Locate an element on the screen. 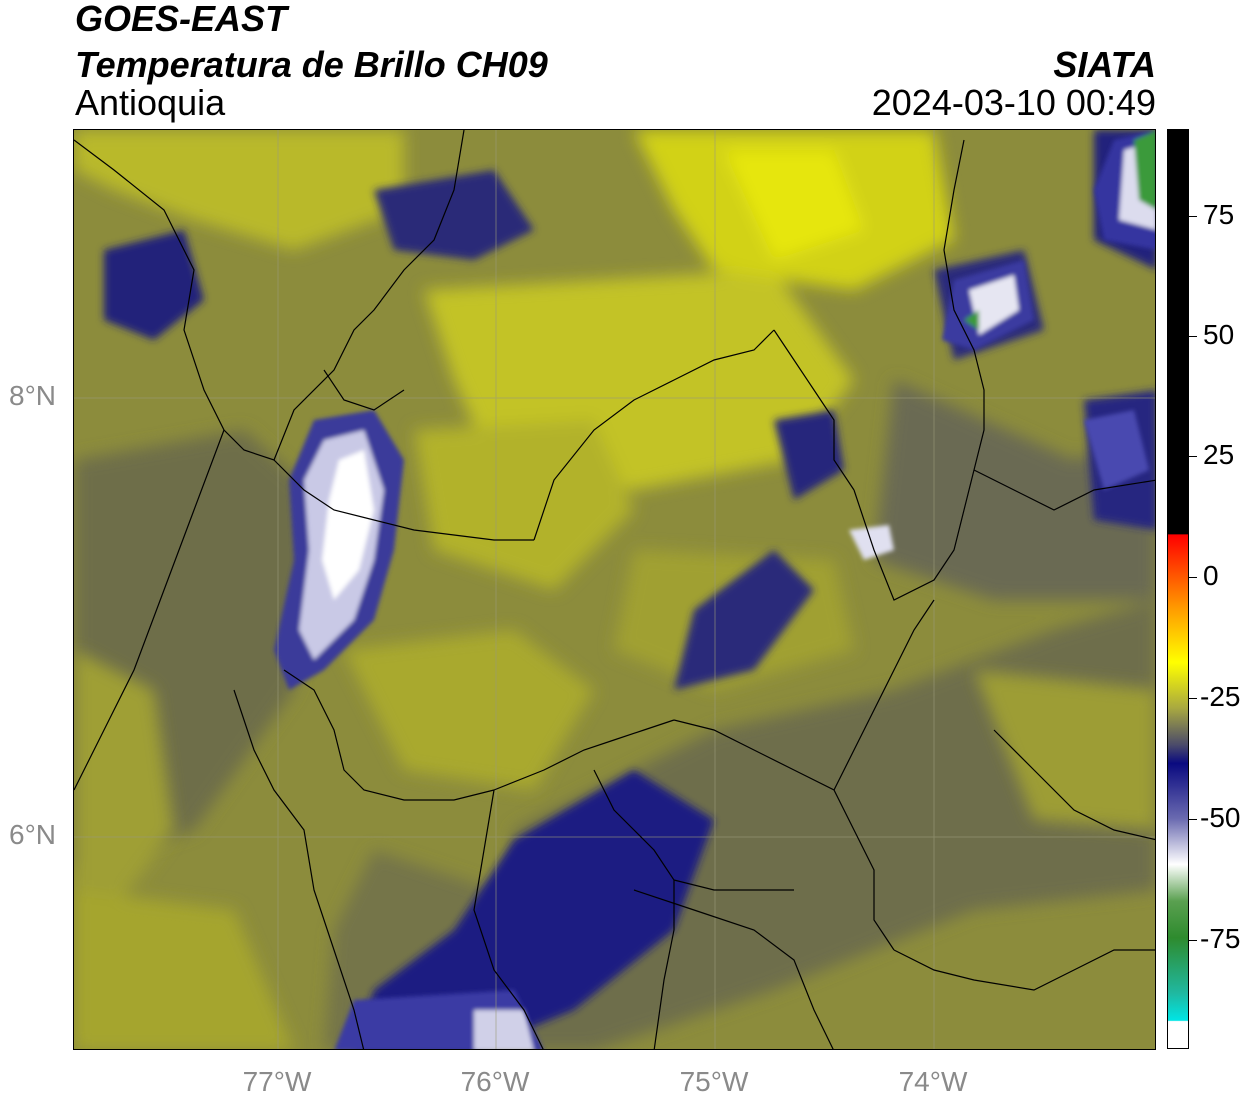 Image resolution: width=1252 pixels, height=1099 pixels. satellite-title: GOES-EAST is located at coordinates (181, 19).